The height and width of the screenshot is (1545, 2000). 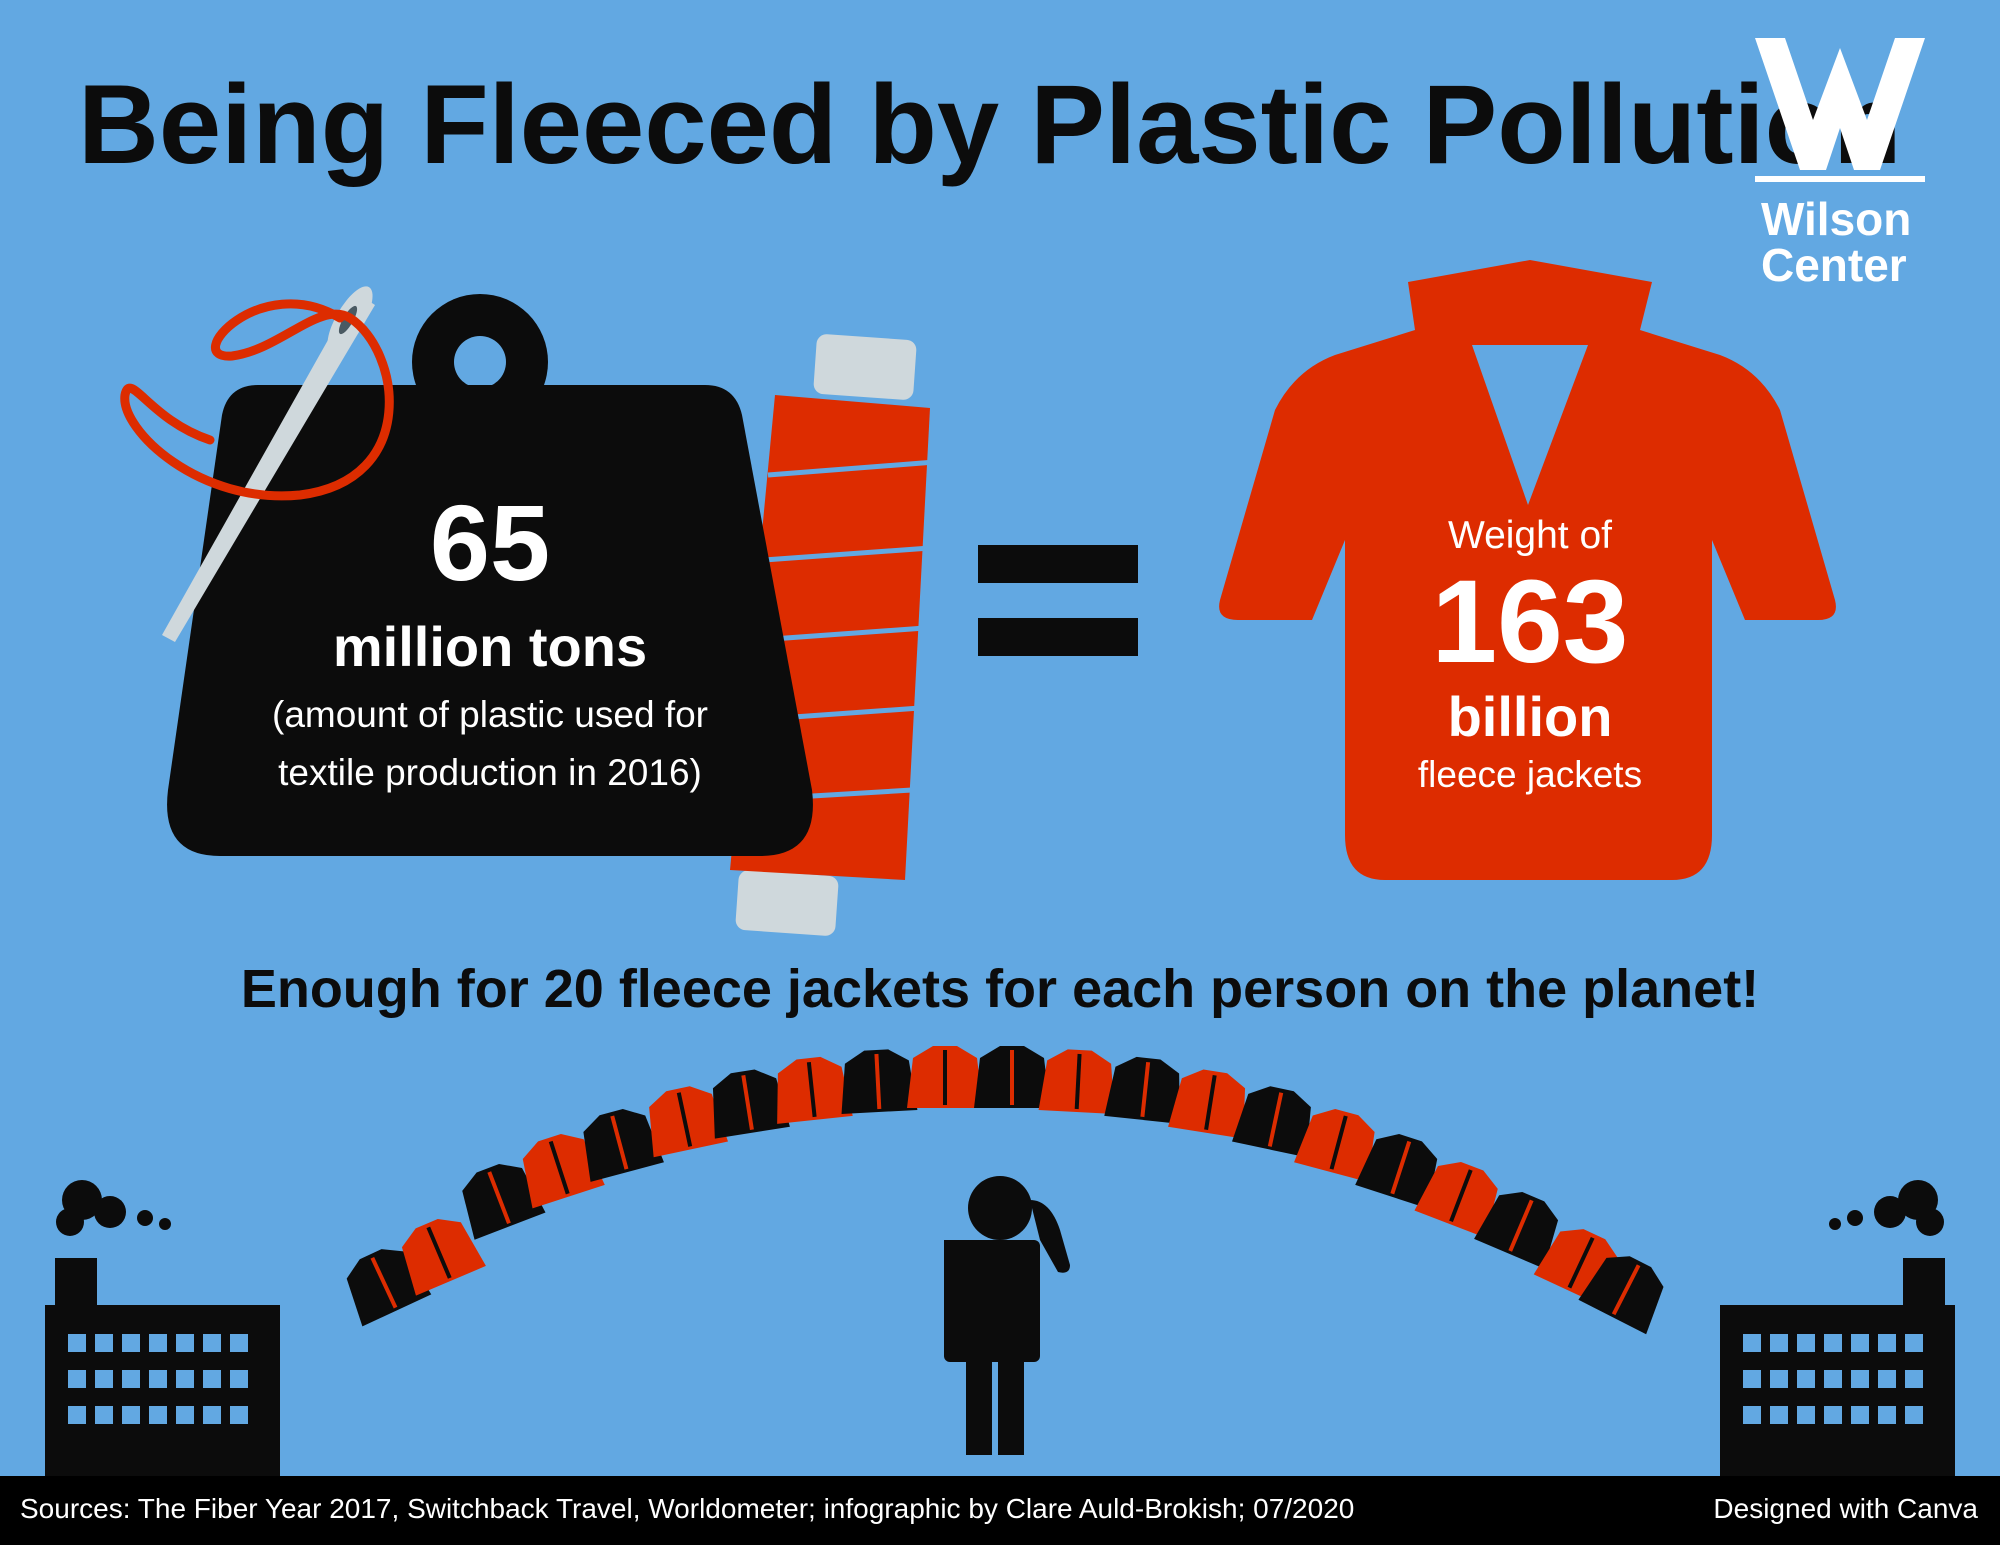 What do you see at coordinates (990, 124) in the screenshot?
I see `page-title: Being Fleeced by Plastic Pollution` at bounding box center [990, 124].